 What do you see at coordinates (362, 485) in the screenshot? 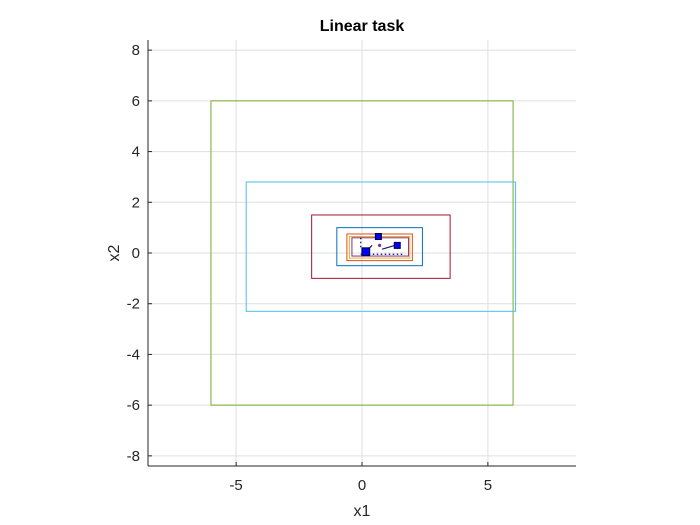
I see `x-tick-label: 0` at bounding box center [362, 485].